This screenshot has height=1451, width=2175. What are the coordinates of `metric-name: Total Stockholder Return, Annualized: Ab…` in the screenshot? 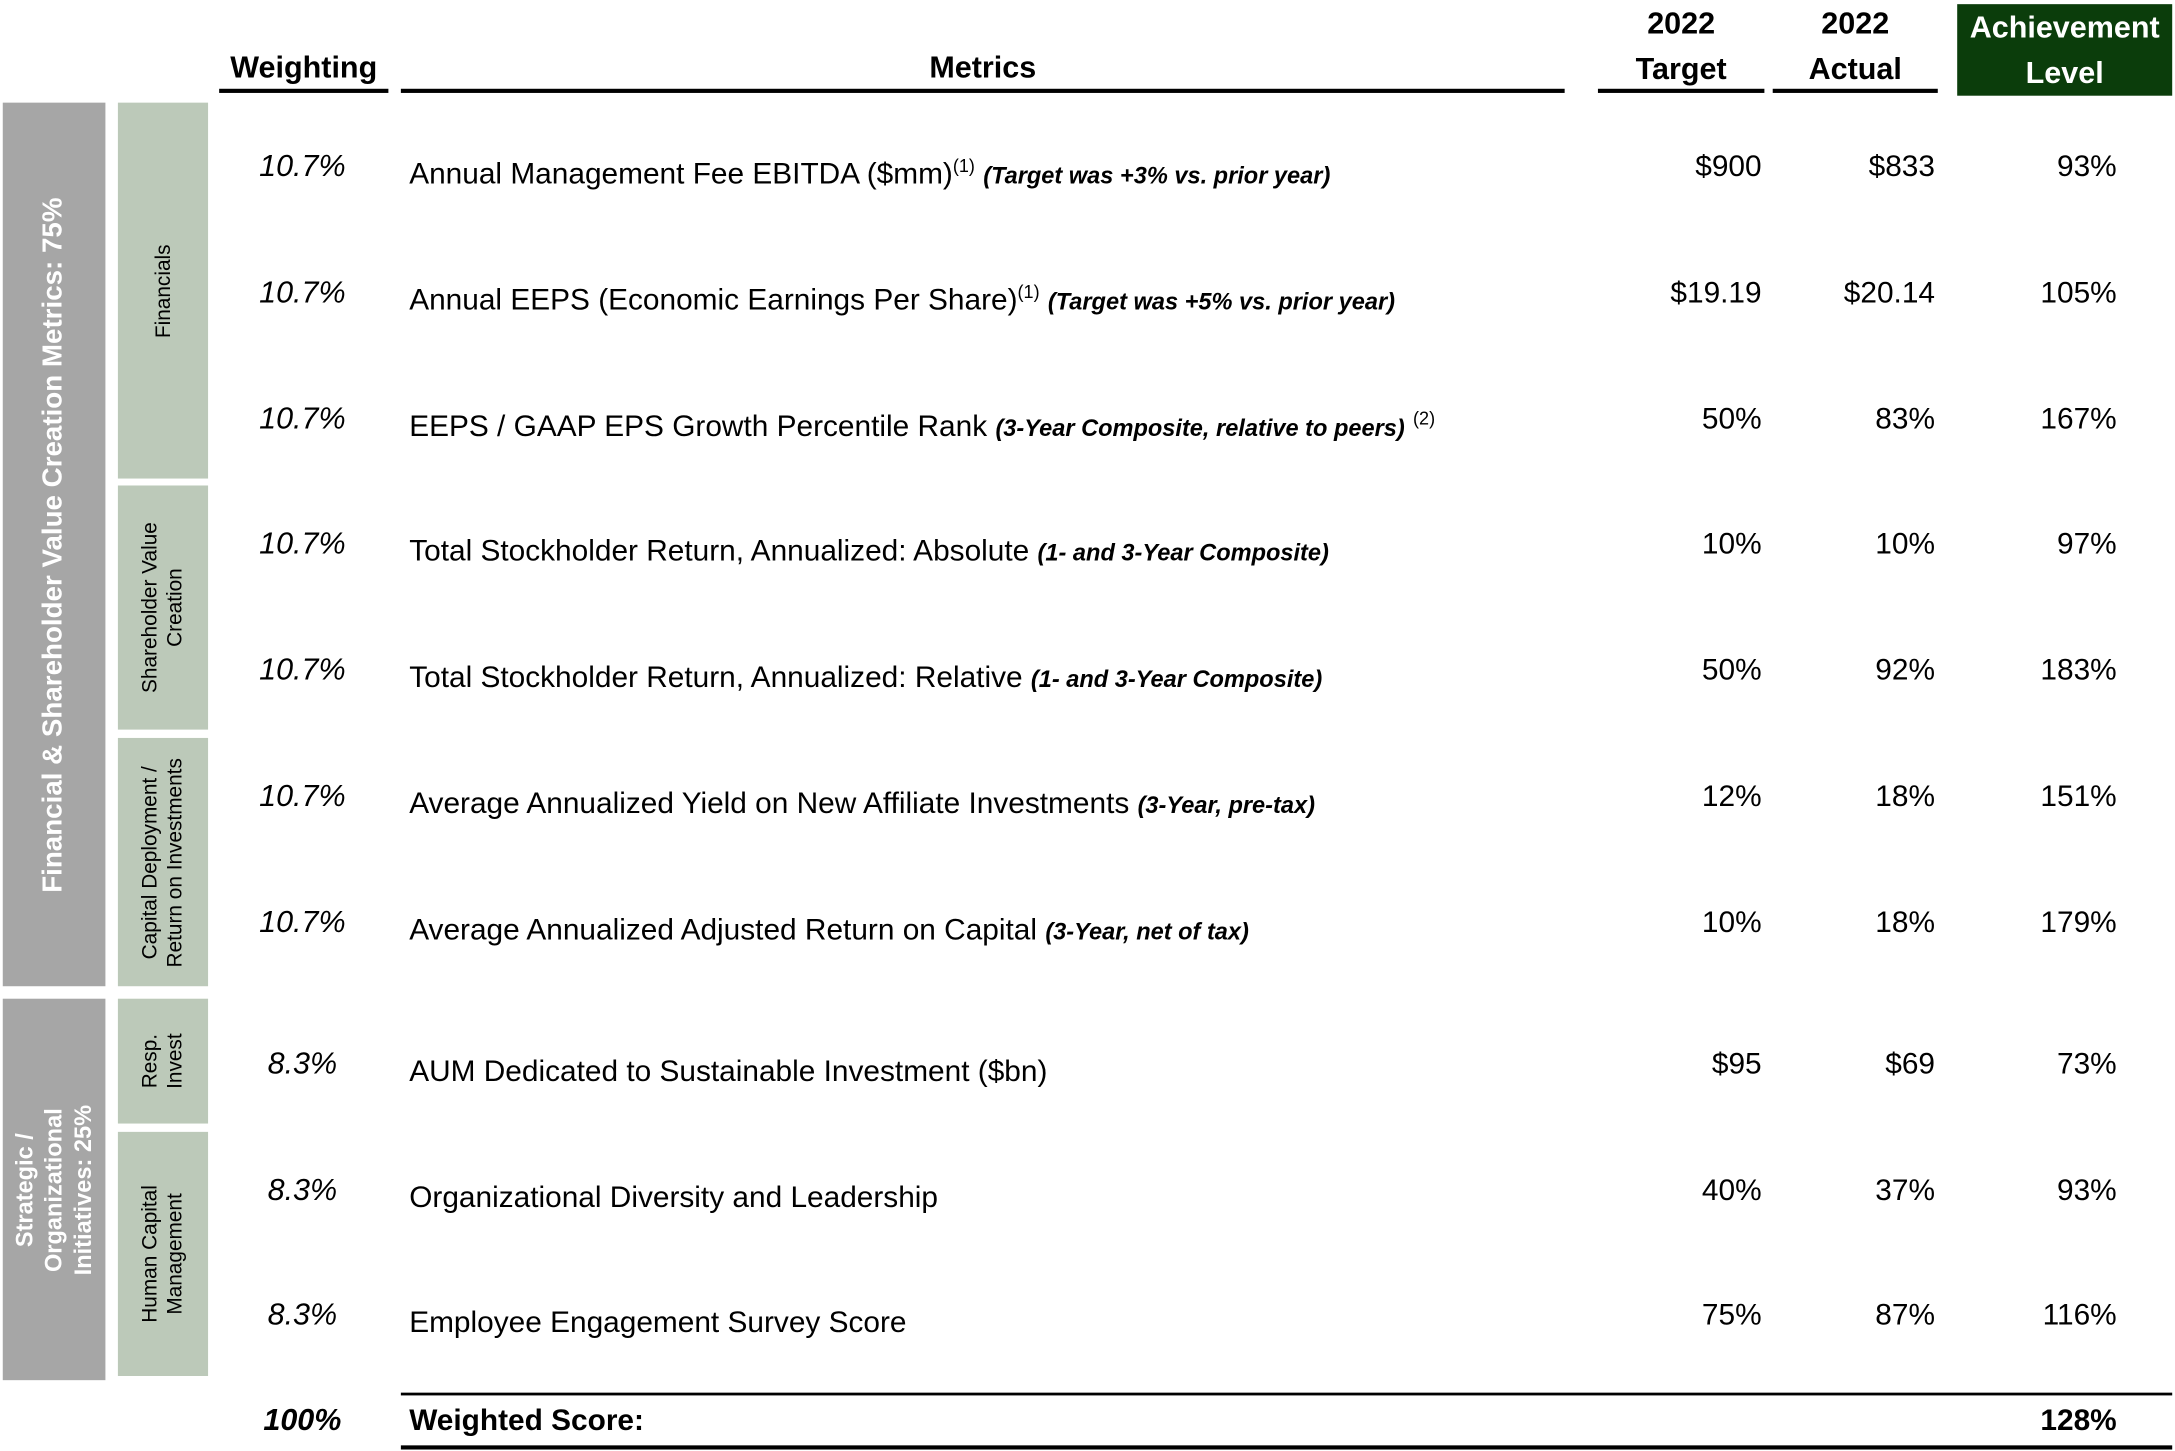 It's located at (719, 551).